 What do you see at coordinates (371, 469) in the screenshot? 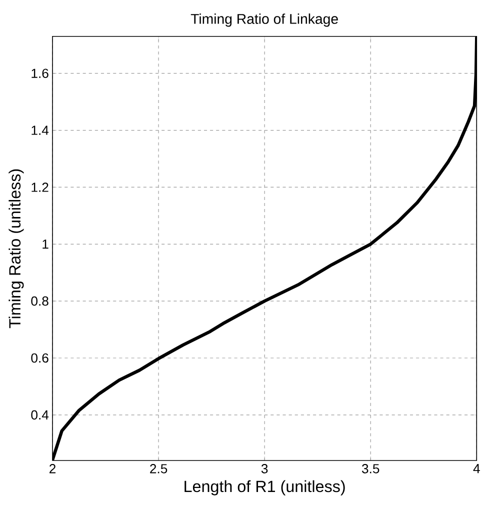
I see `x-tick-label: 3.5` at bounding box center [371, 469].